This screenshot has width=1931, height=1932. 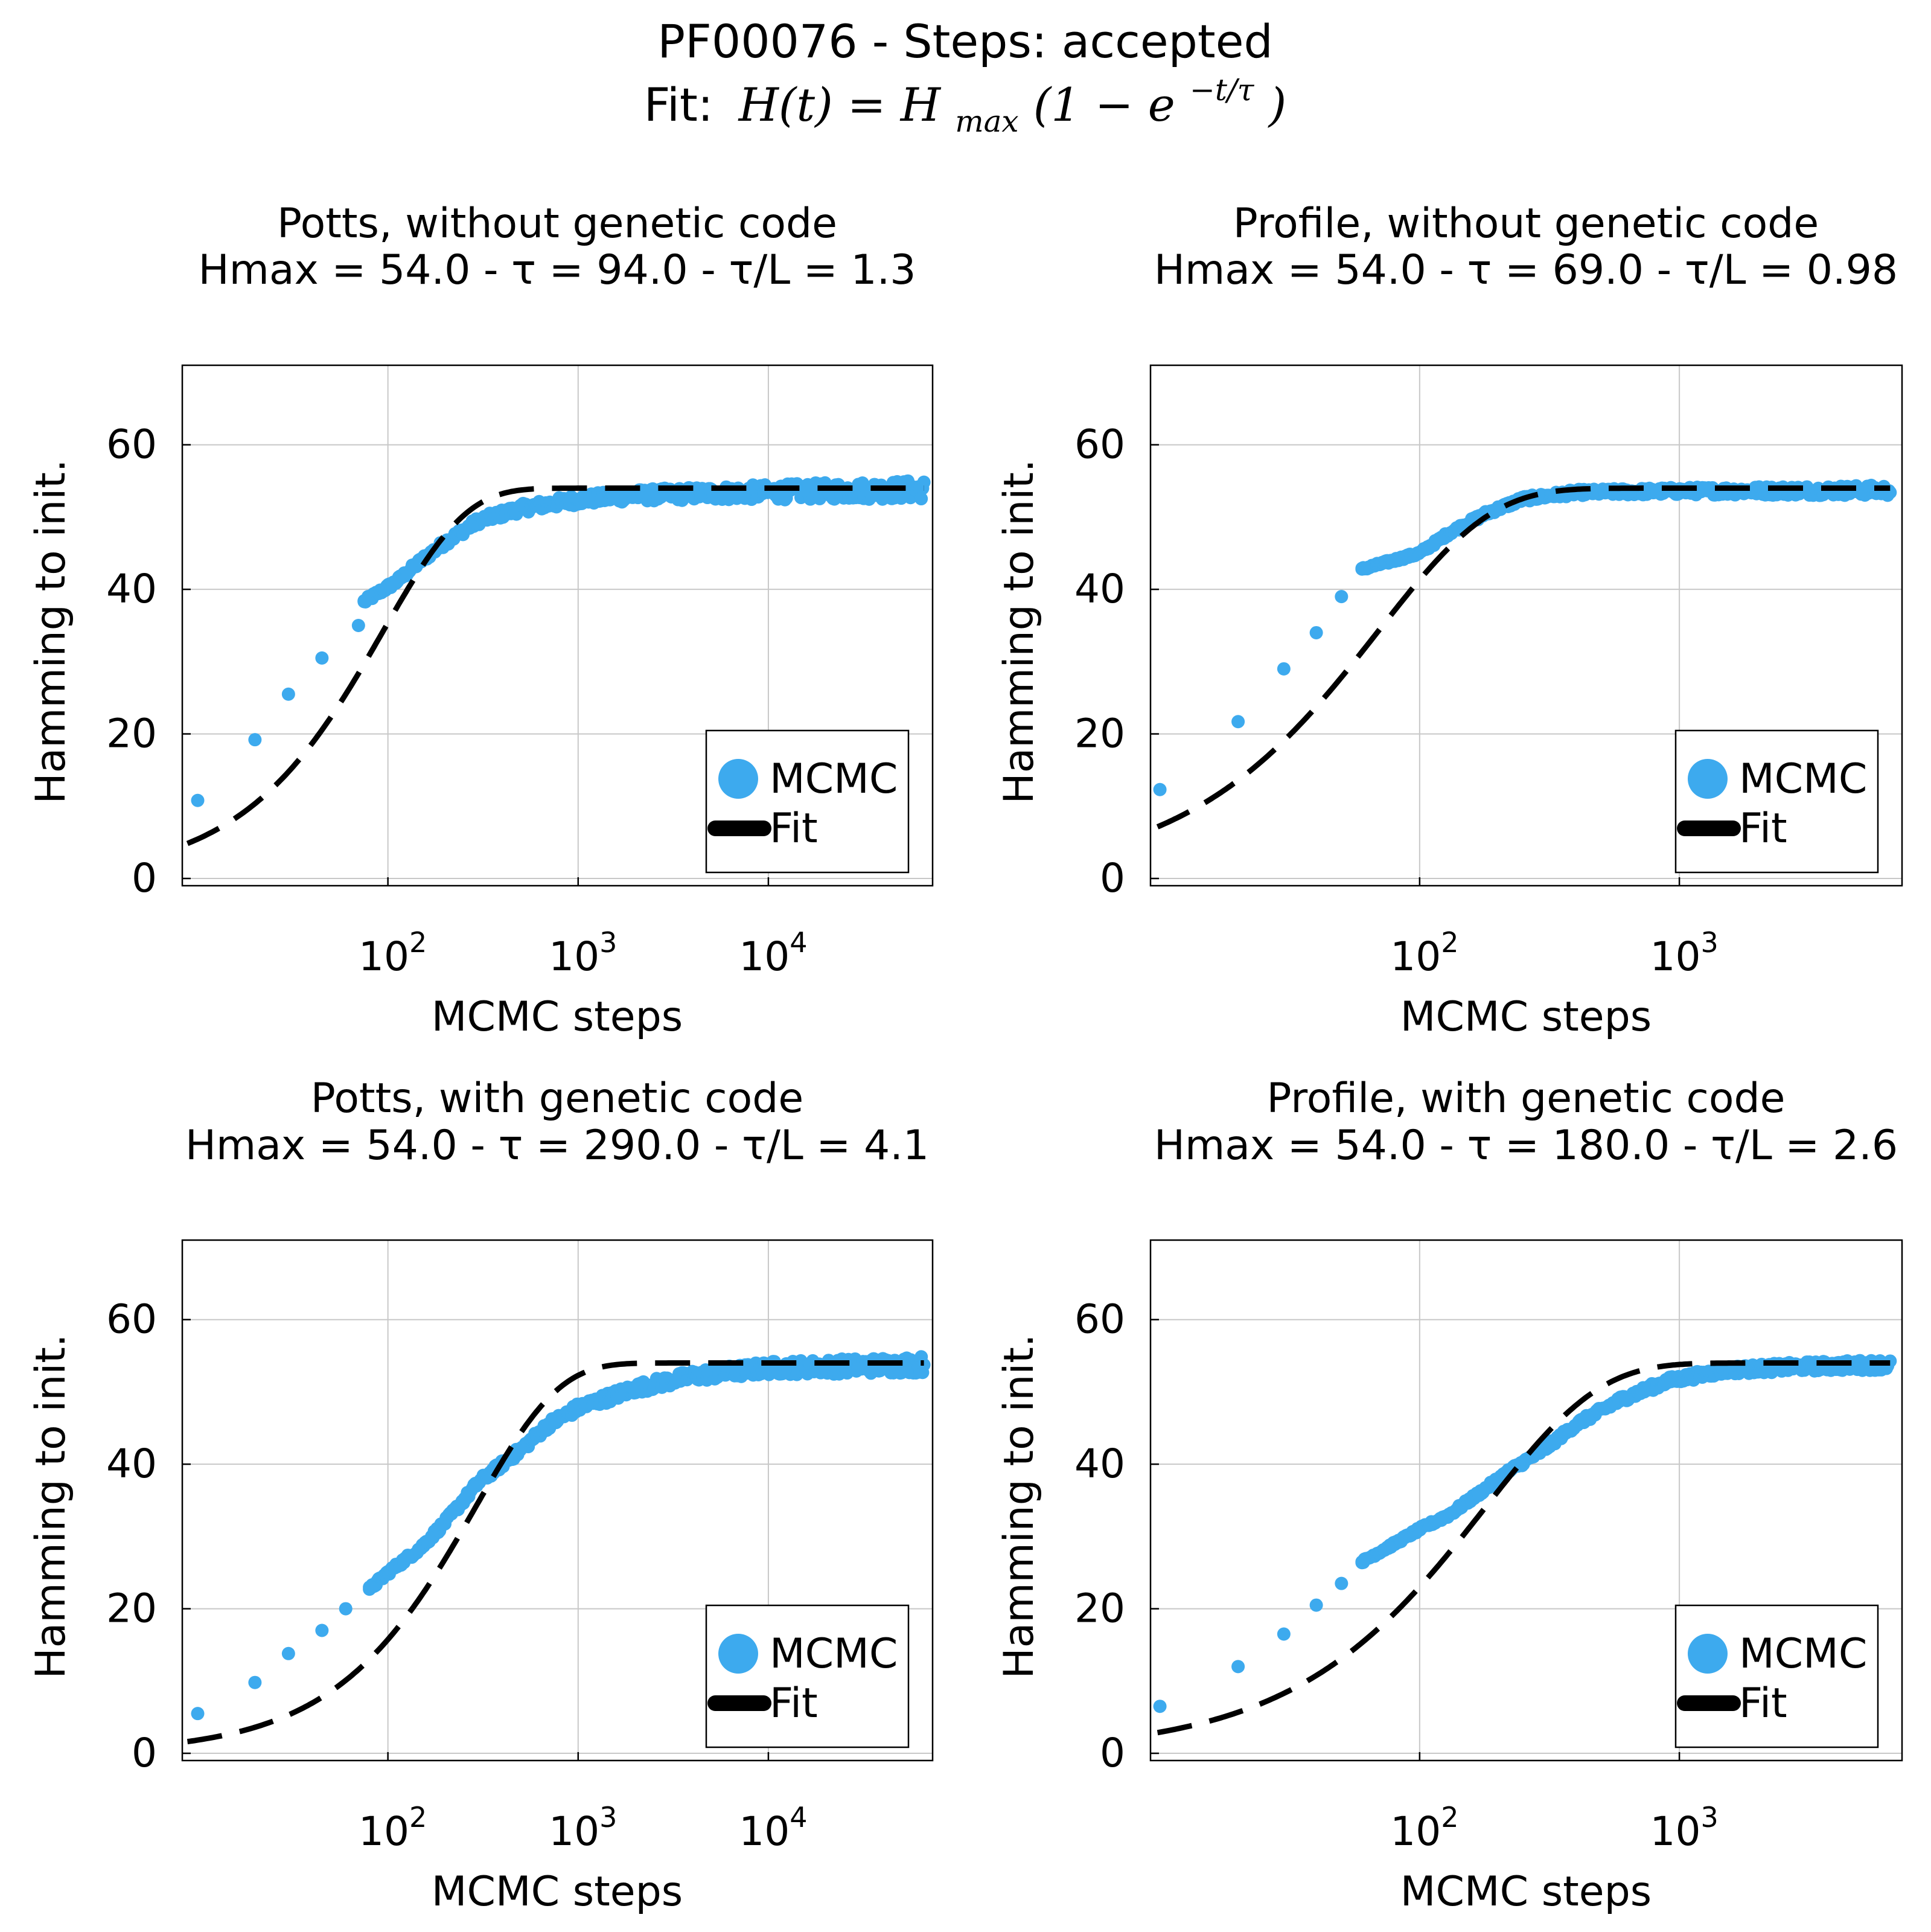 I want to click on panel-title: Potts, with genetic code, so click(x=557, y=1098).